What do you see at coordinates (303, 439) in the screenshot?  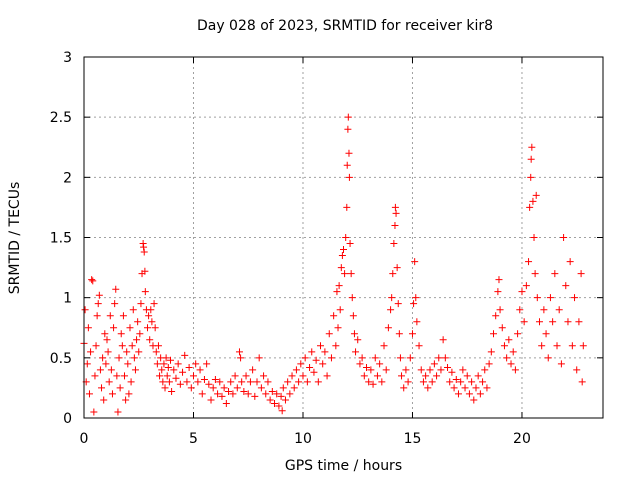 I see `x-tick-label: 10` at bounding box center [303, 439].